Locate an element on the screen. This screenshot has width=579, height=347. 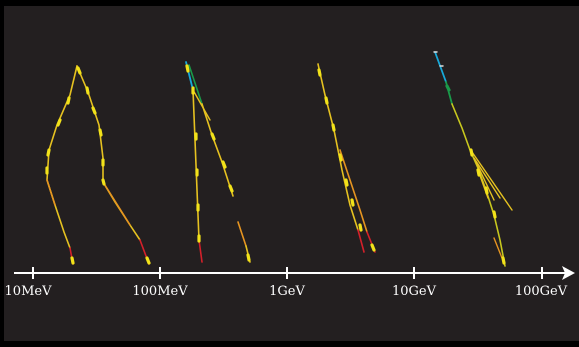
shower-100mev-1gev is located at coordinates (218, 162).